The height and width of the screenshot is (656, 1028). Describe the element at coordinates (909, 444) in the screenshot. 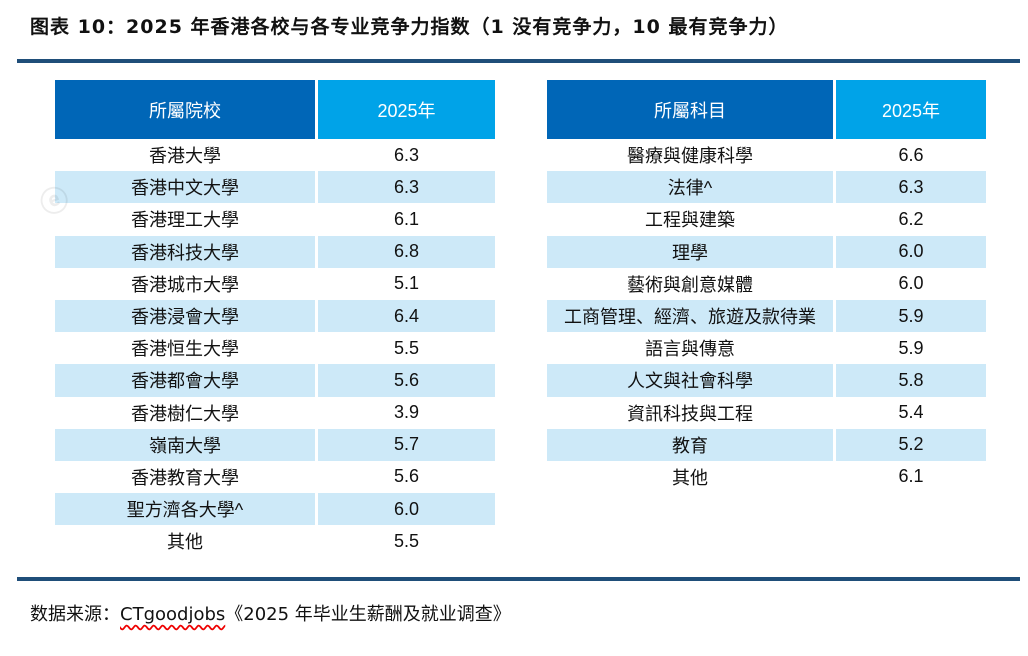

I see `row-value: 5.2` at that location.